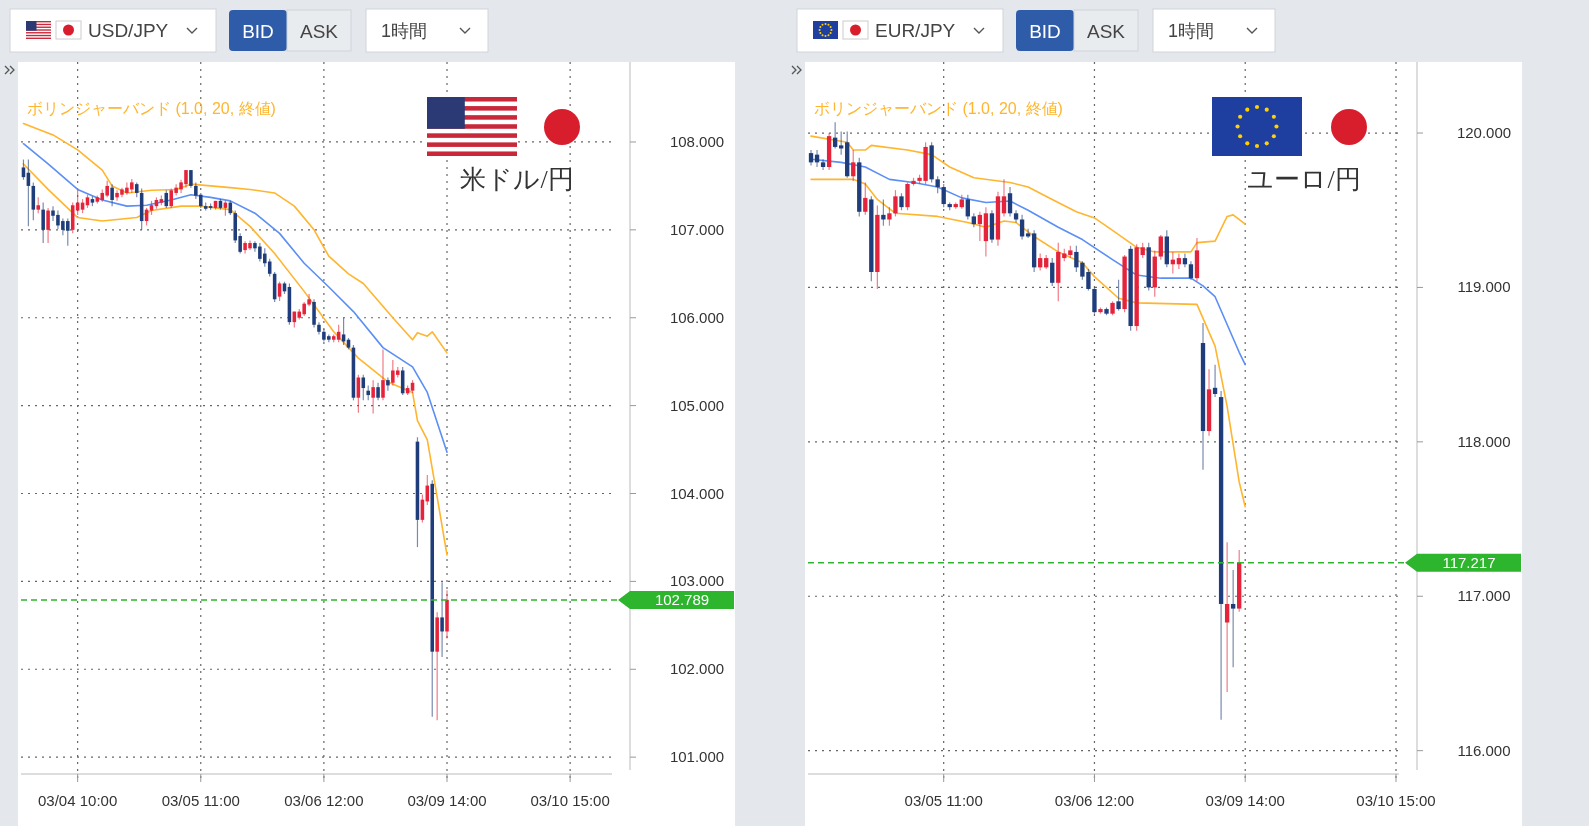  I want to click on y-tick-label: 102.000, so click(697, 669).